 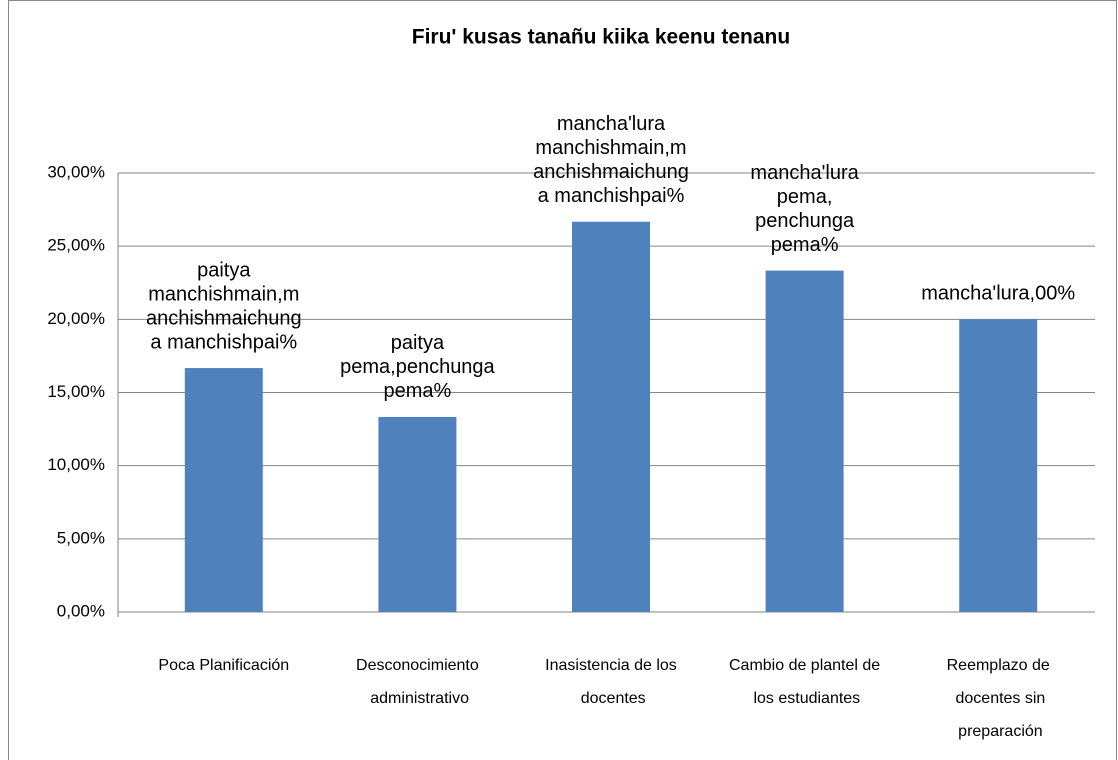 What do you see at coordinates (601, 37) in the screenshot?
I see `chart-title: Firu' kusas tanañu kiika keenu tenanu` at bounding box center [601, 37].